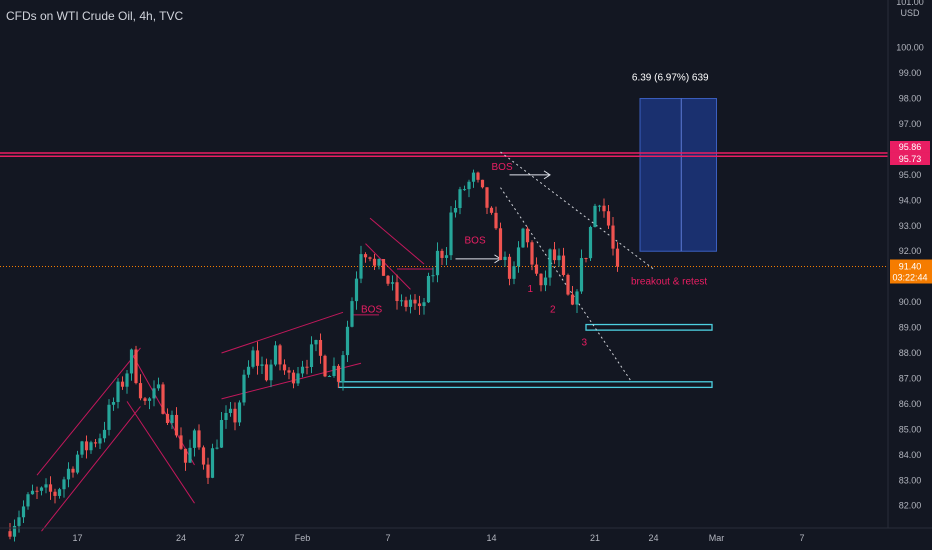 The image size is (932, 550). Describe the element at coordinates (910, 251) in the screenshot. I see `price-tick-label: 92.00` at that location.